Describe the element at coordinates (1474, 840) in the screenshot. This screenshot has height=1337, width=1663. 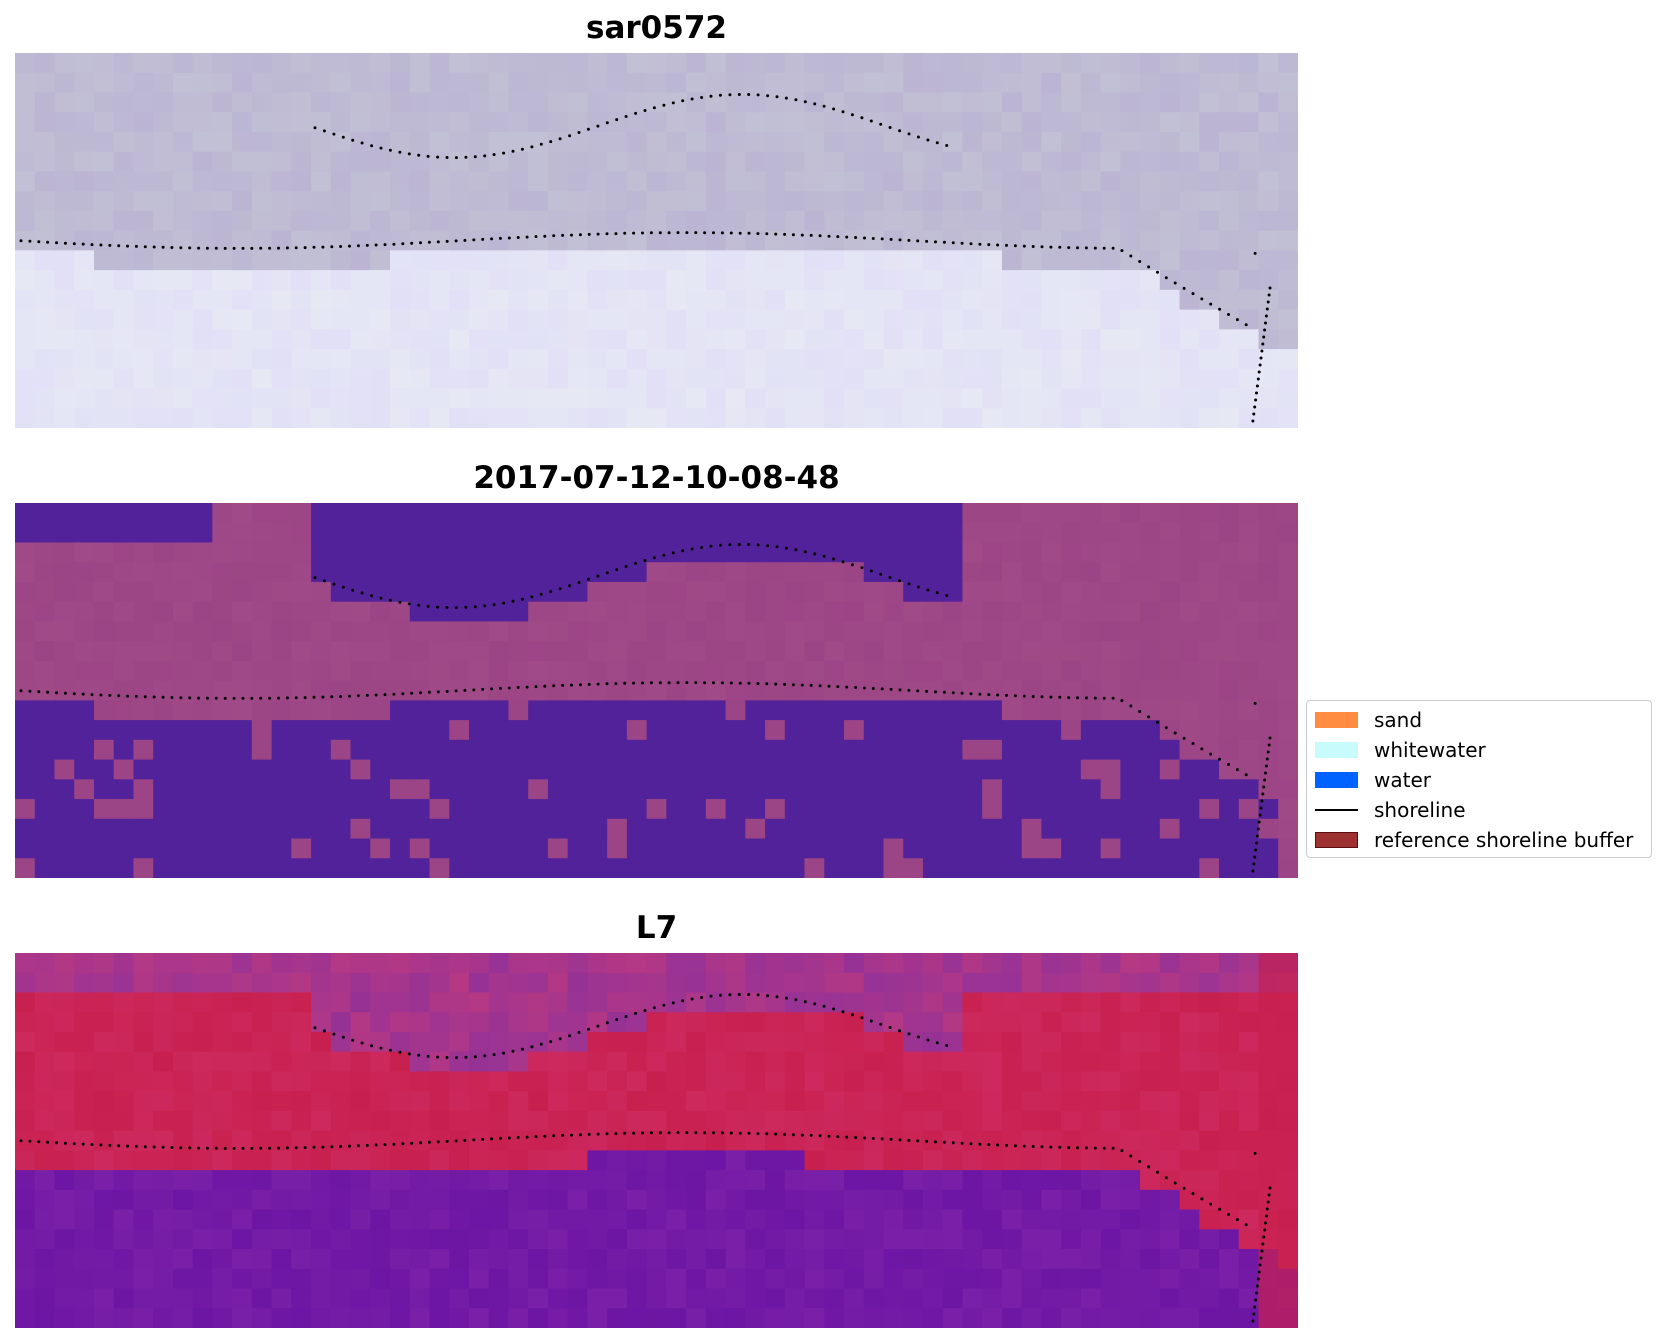
I see `legend-item-reference-buffer: reference shoreline buffer` at that location.